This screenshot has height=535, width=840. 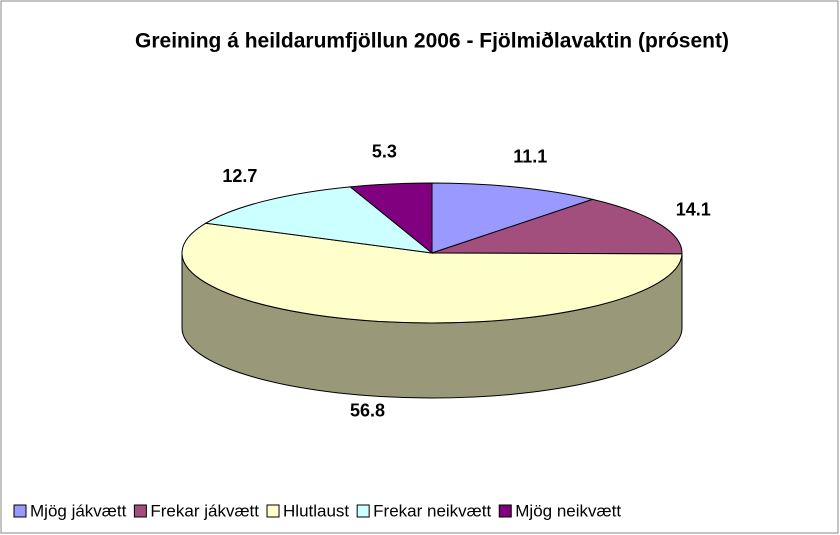 I want to click on legend-label: Frekar jákvætt, so click(x=204, y=510).